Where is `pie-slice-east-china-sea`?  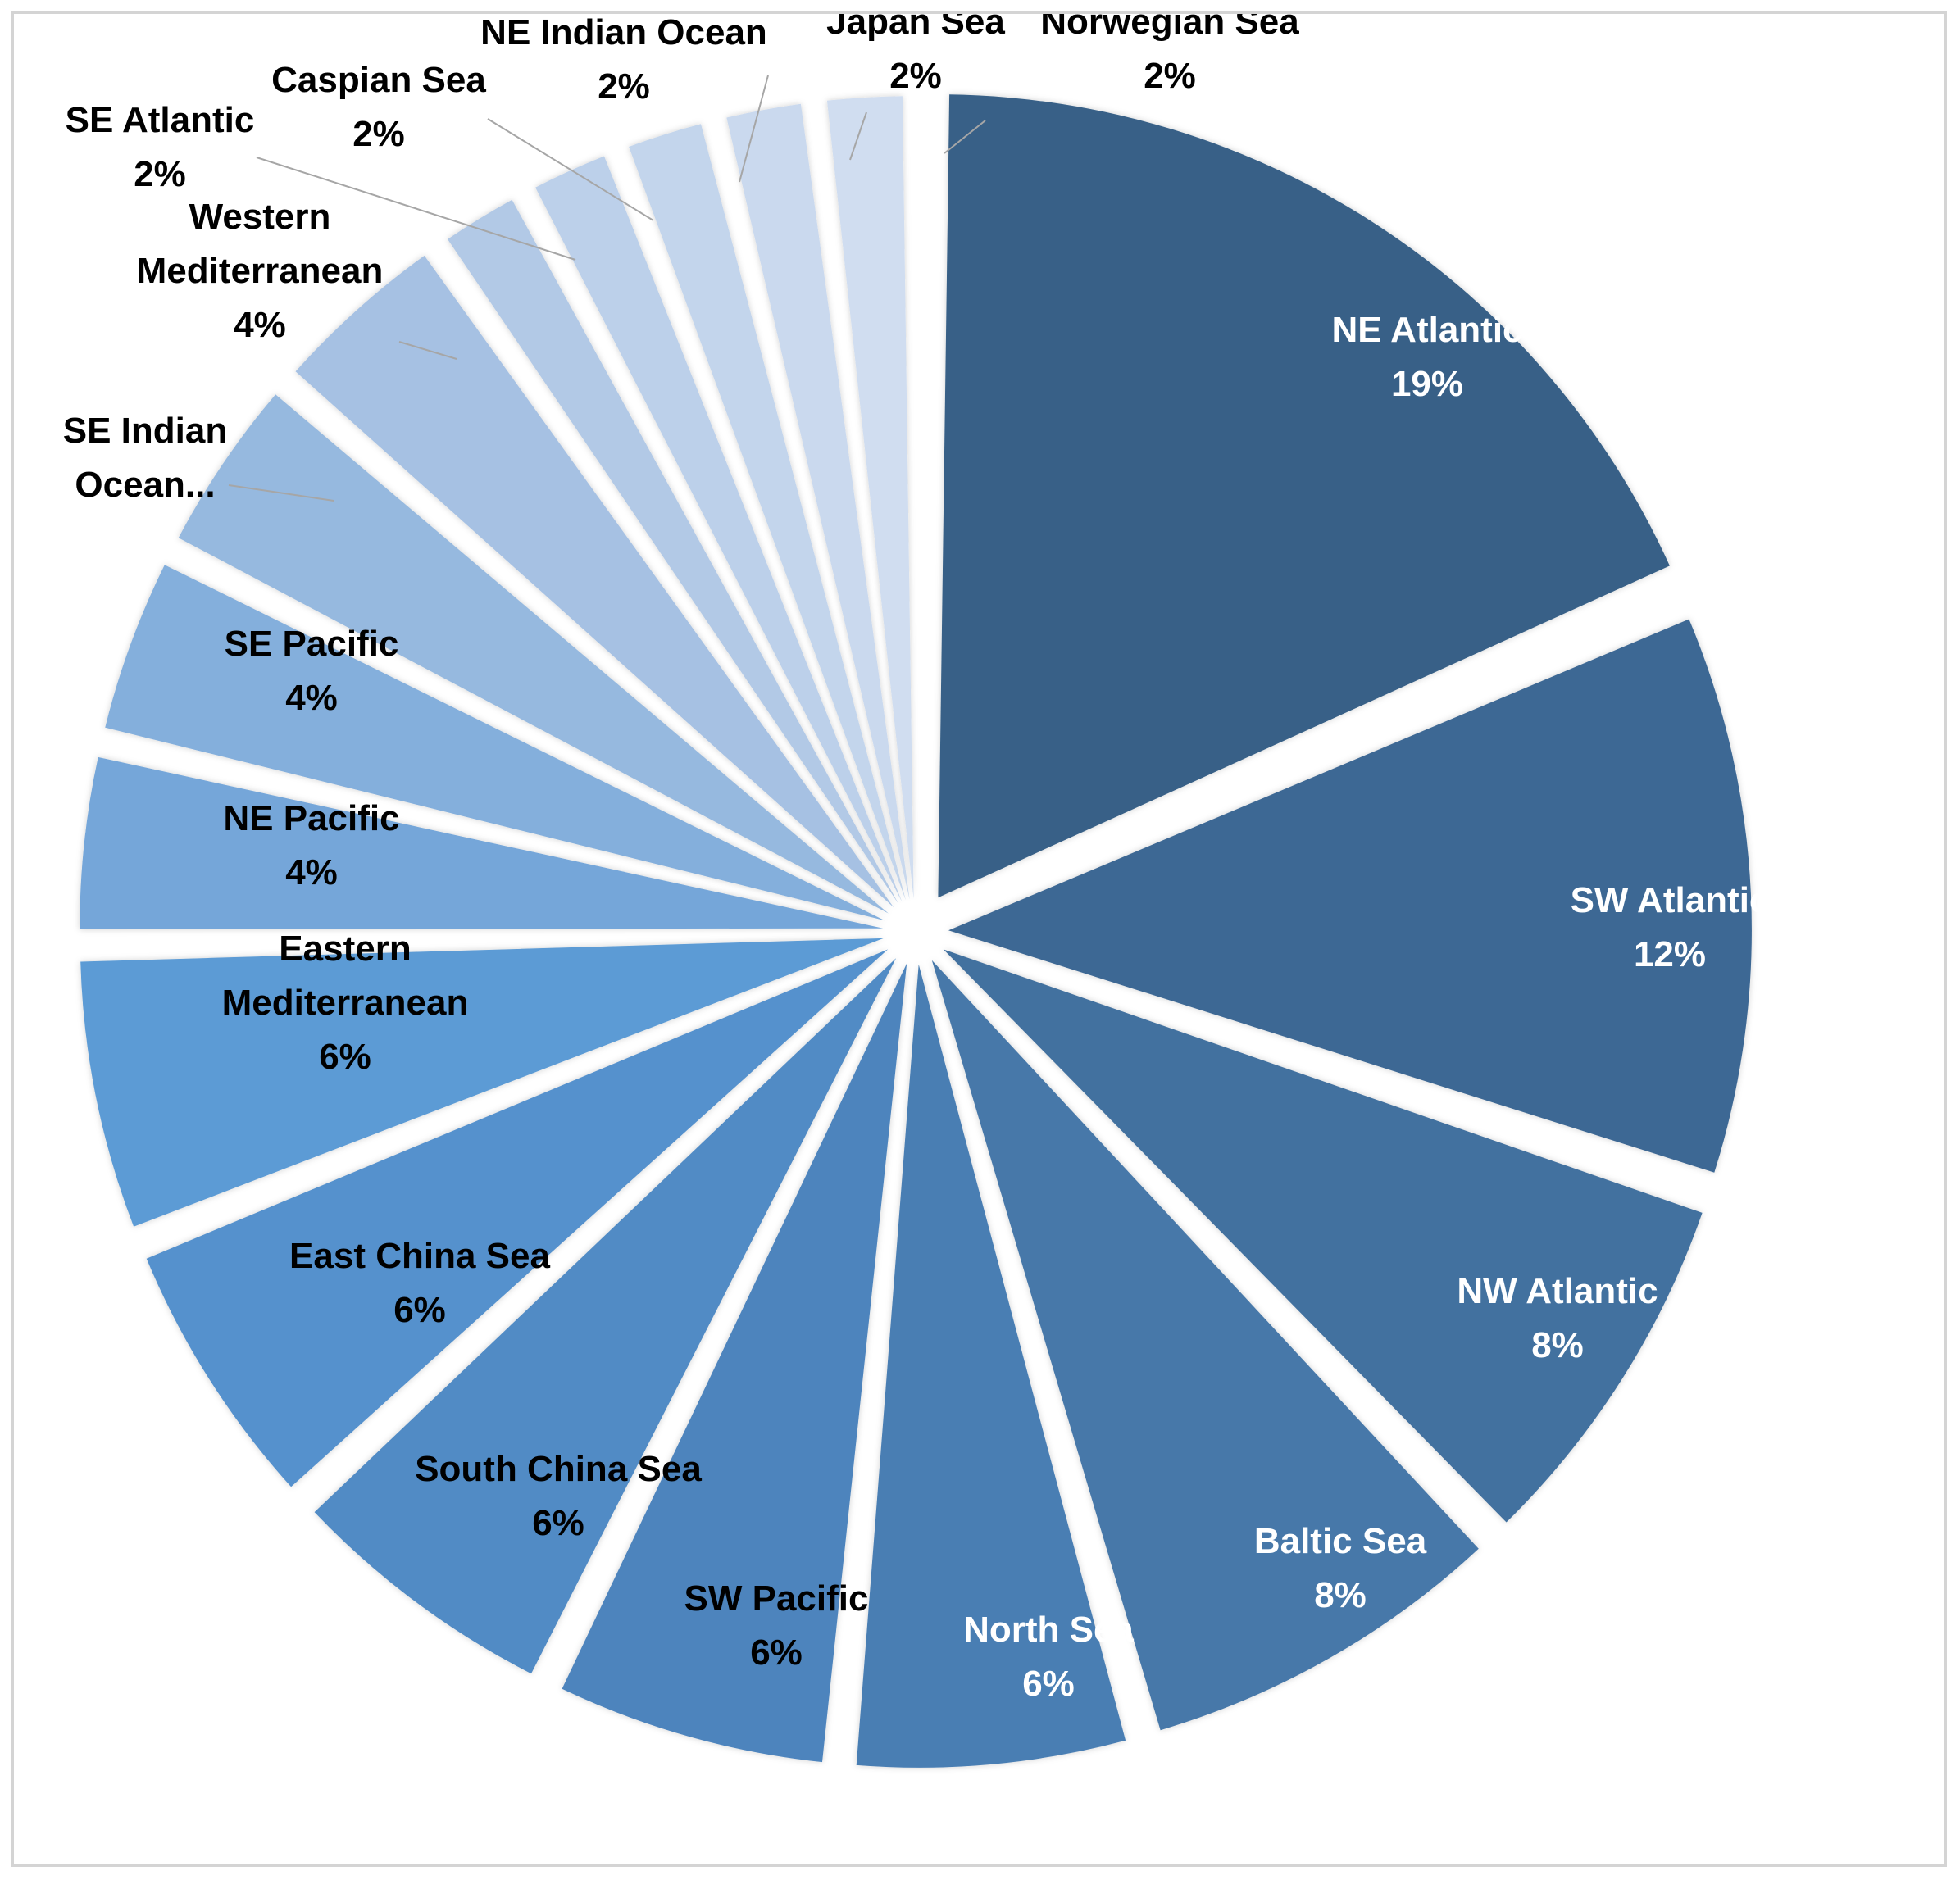
pie-slice-east-china-sea is located at coordinates (517, 1218).